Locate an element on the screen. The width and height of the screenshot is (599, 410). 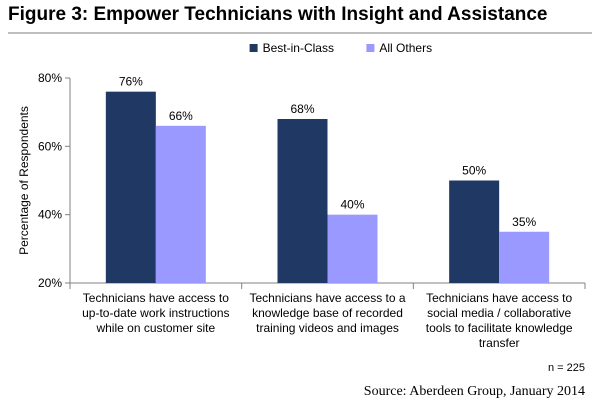
bar-value-label: 76% is located at coordinates (131, 82).